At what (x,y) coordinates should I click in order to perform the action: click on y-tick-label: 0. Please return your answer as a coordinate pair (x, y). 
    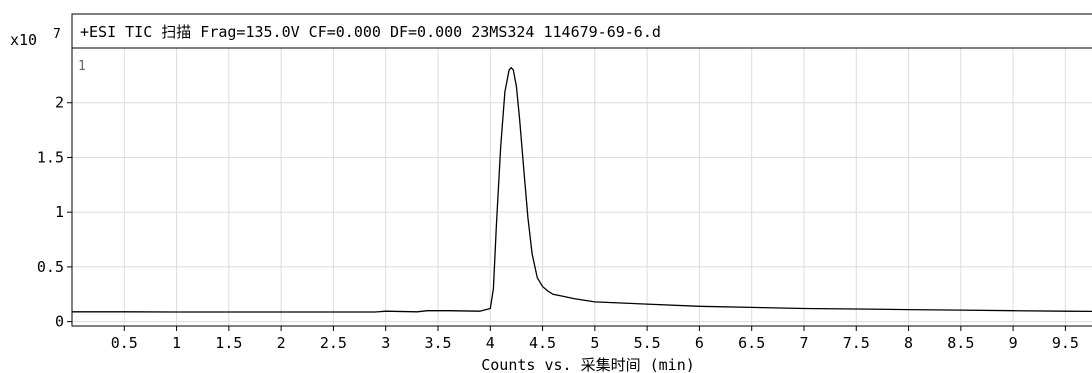
    Looking at the image, I should click on (59, 322).